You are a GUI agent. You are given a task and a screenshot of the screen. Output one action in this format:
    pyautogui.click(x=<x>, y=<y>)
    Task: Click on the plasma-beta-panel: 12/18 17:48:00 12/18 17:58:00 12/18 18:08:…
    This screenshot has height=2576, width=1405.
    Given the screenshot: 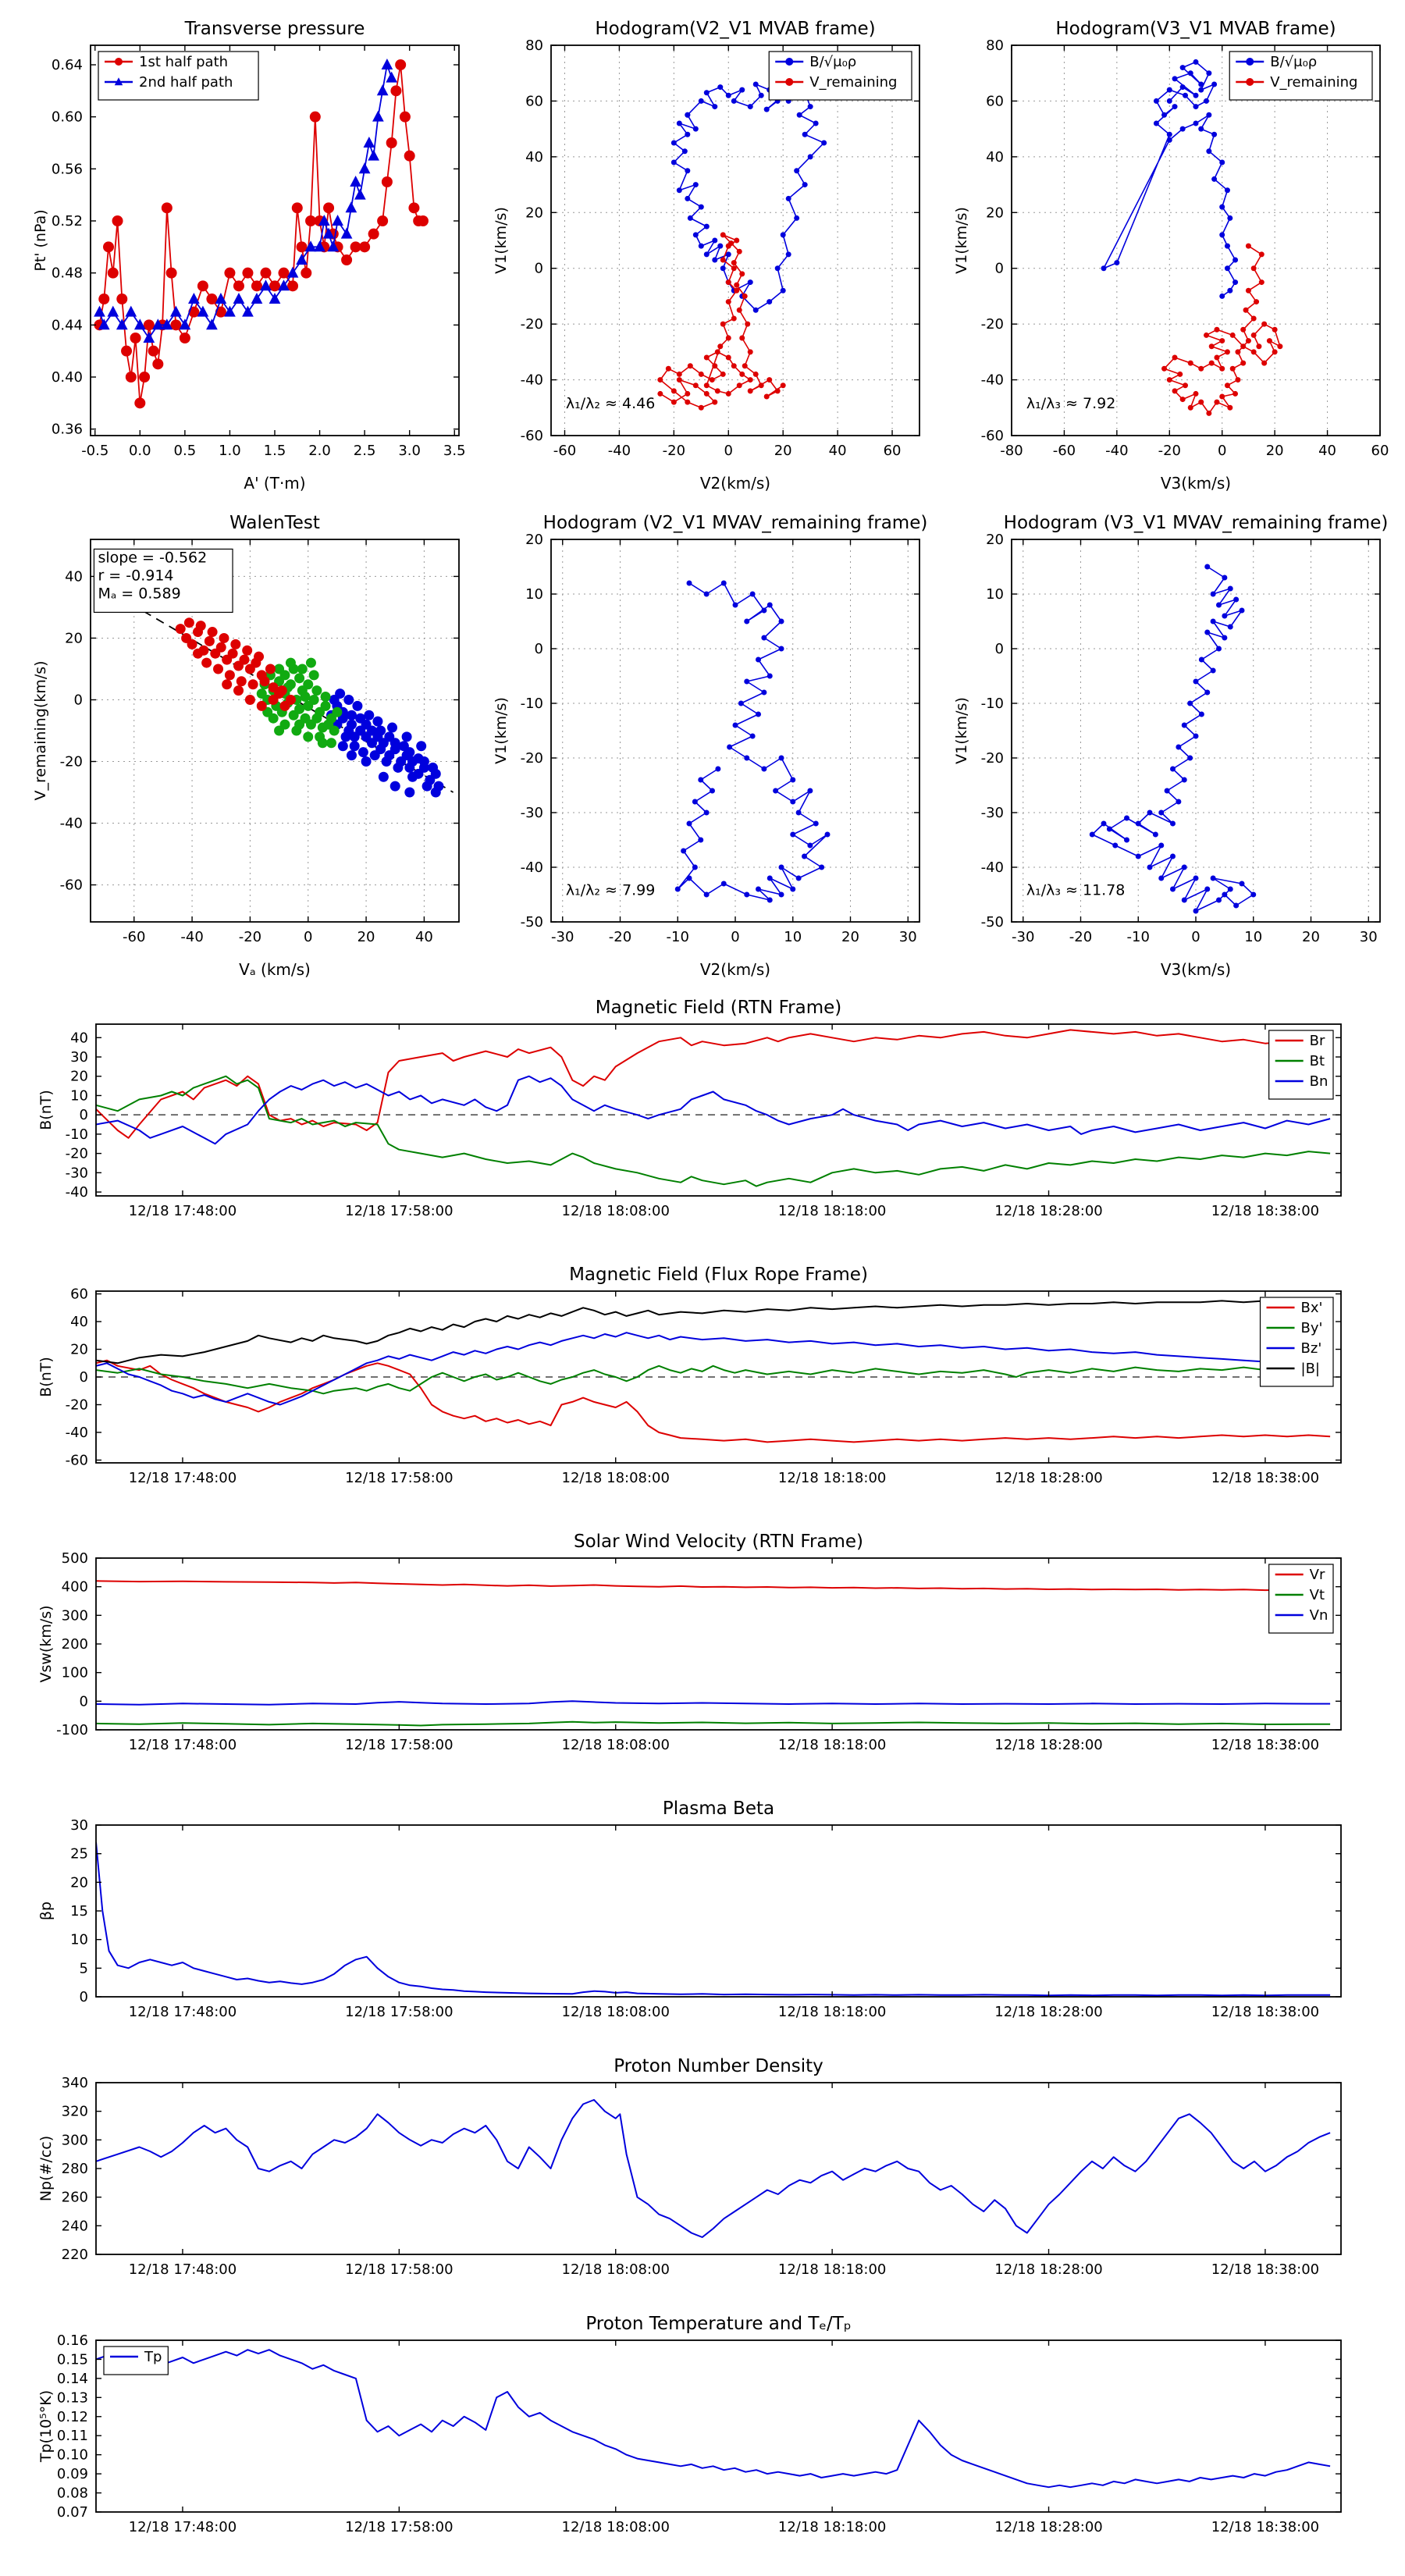 What is the action you would take?
    pyautogui.click(x=704, y=1915)
    